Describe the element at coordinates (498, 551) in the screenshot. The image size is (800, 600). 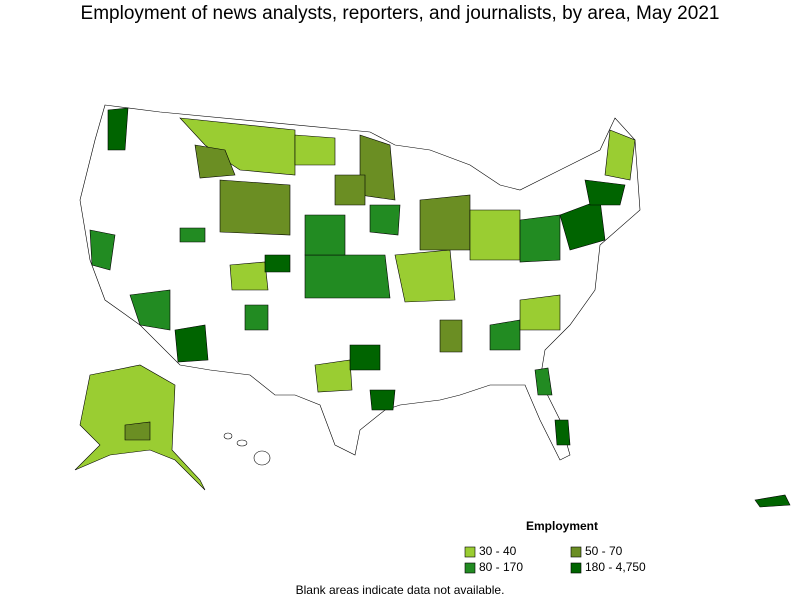
I see `legend-label: 30 - 40` at that location.